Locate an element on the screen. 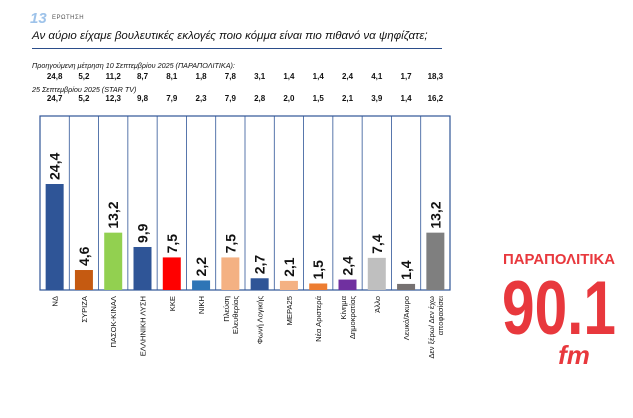  previous-value: 5,2 is located at coordinates (84, 76).